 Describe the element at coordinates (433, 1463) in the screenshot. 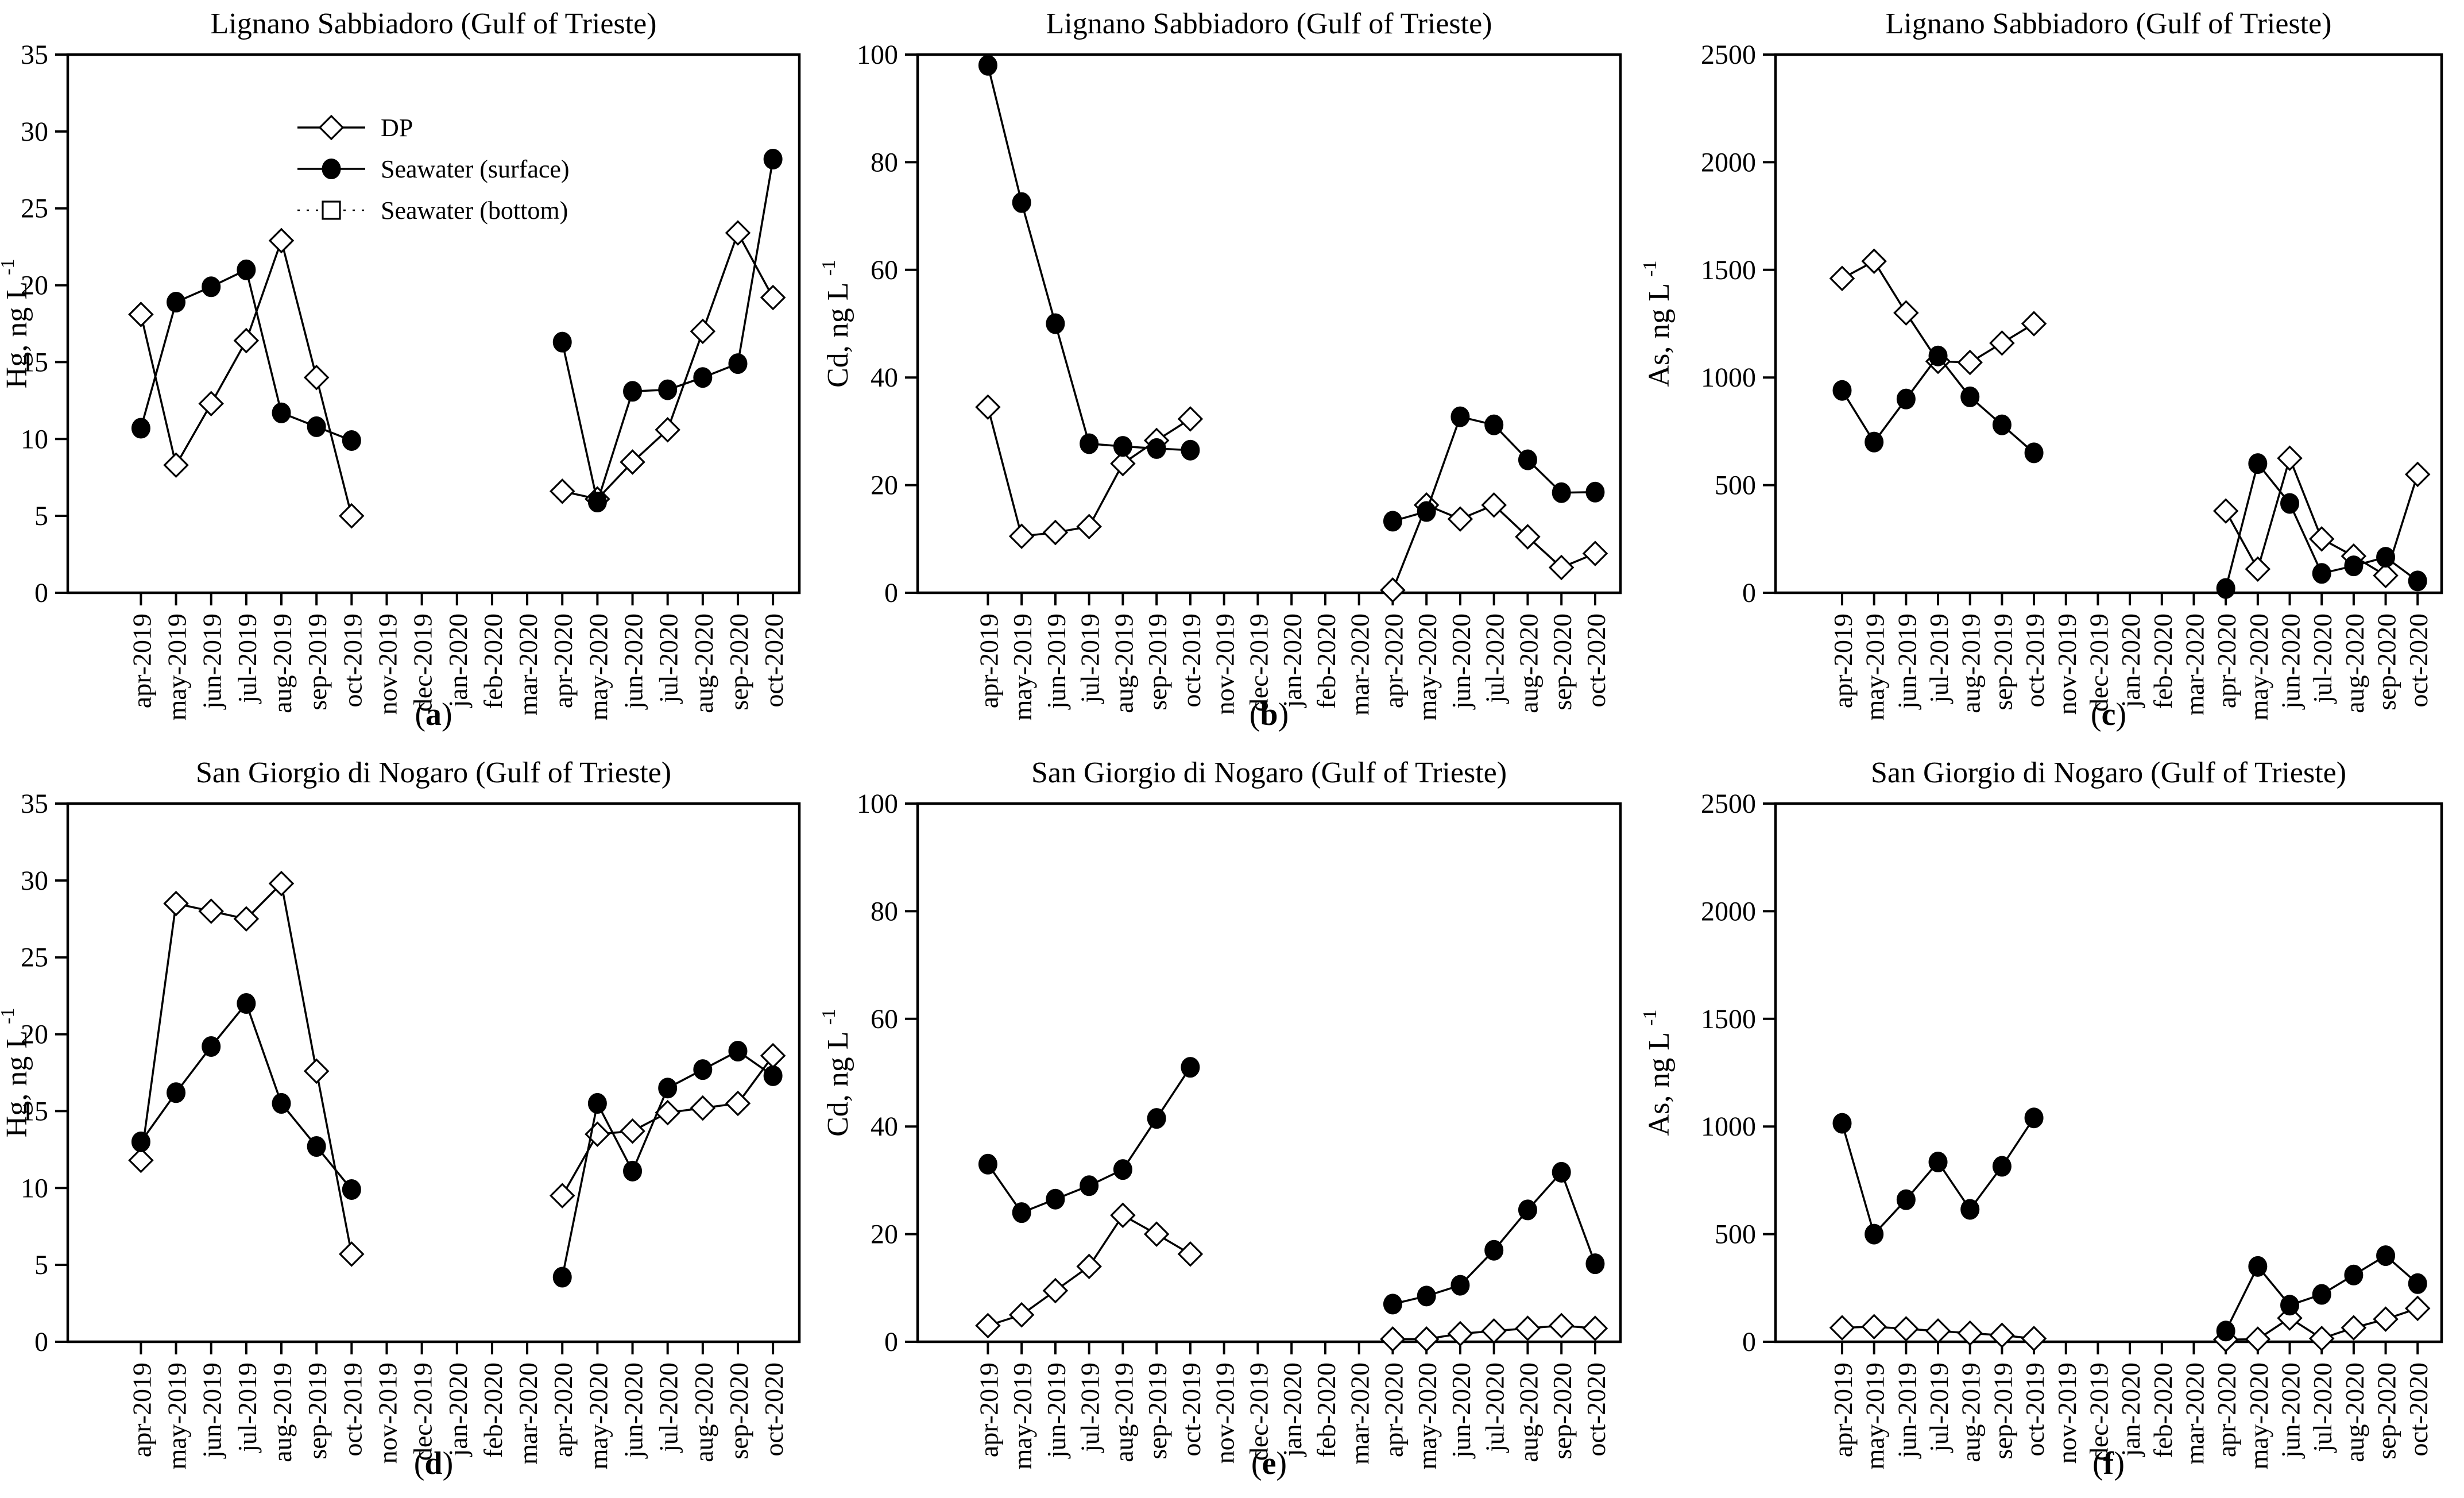

I see `subplot-letter: (d)` at that location.